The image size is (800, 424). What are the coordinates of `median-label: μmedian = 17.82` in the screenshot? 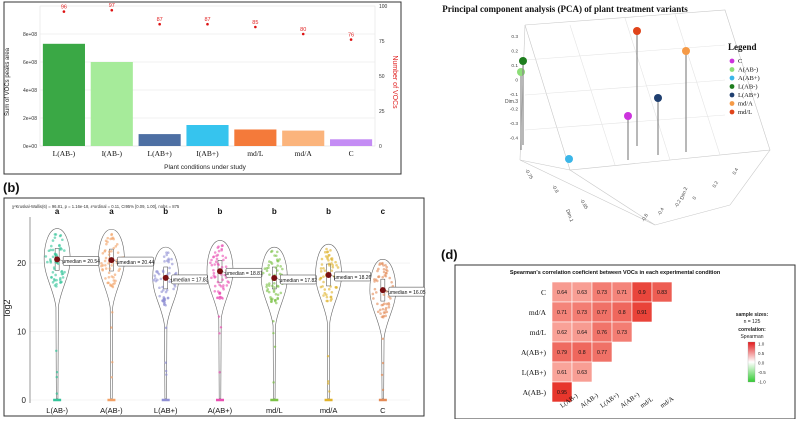 It's located at (299, 281).